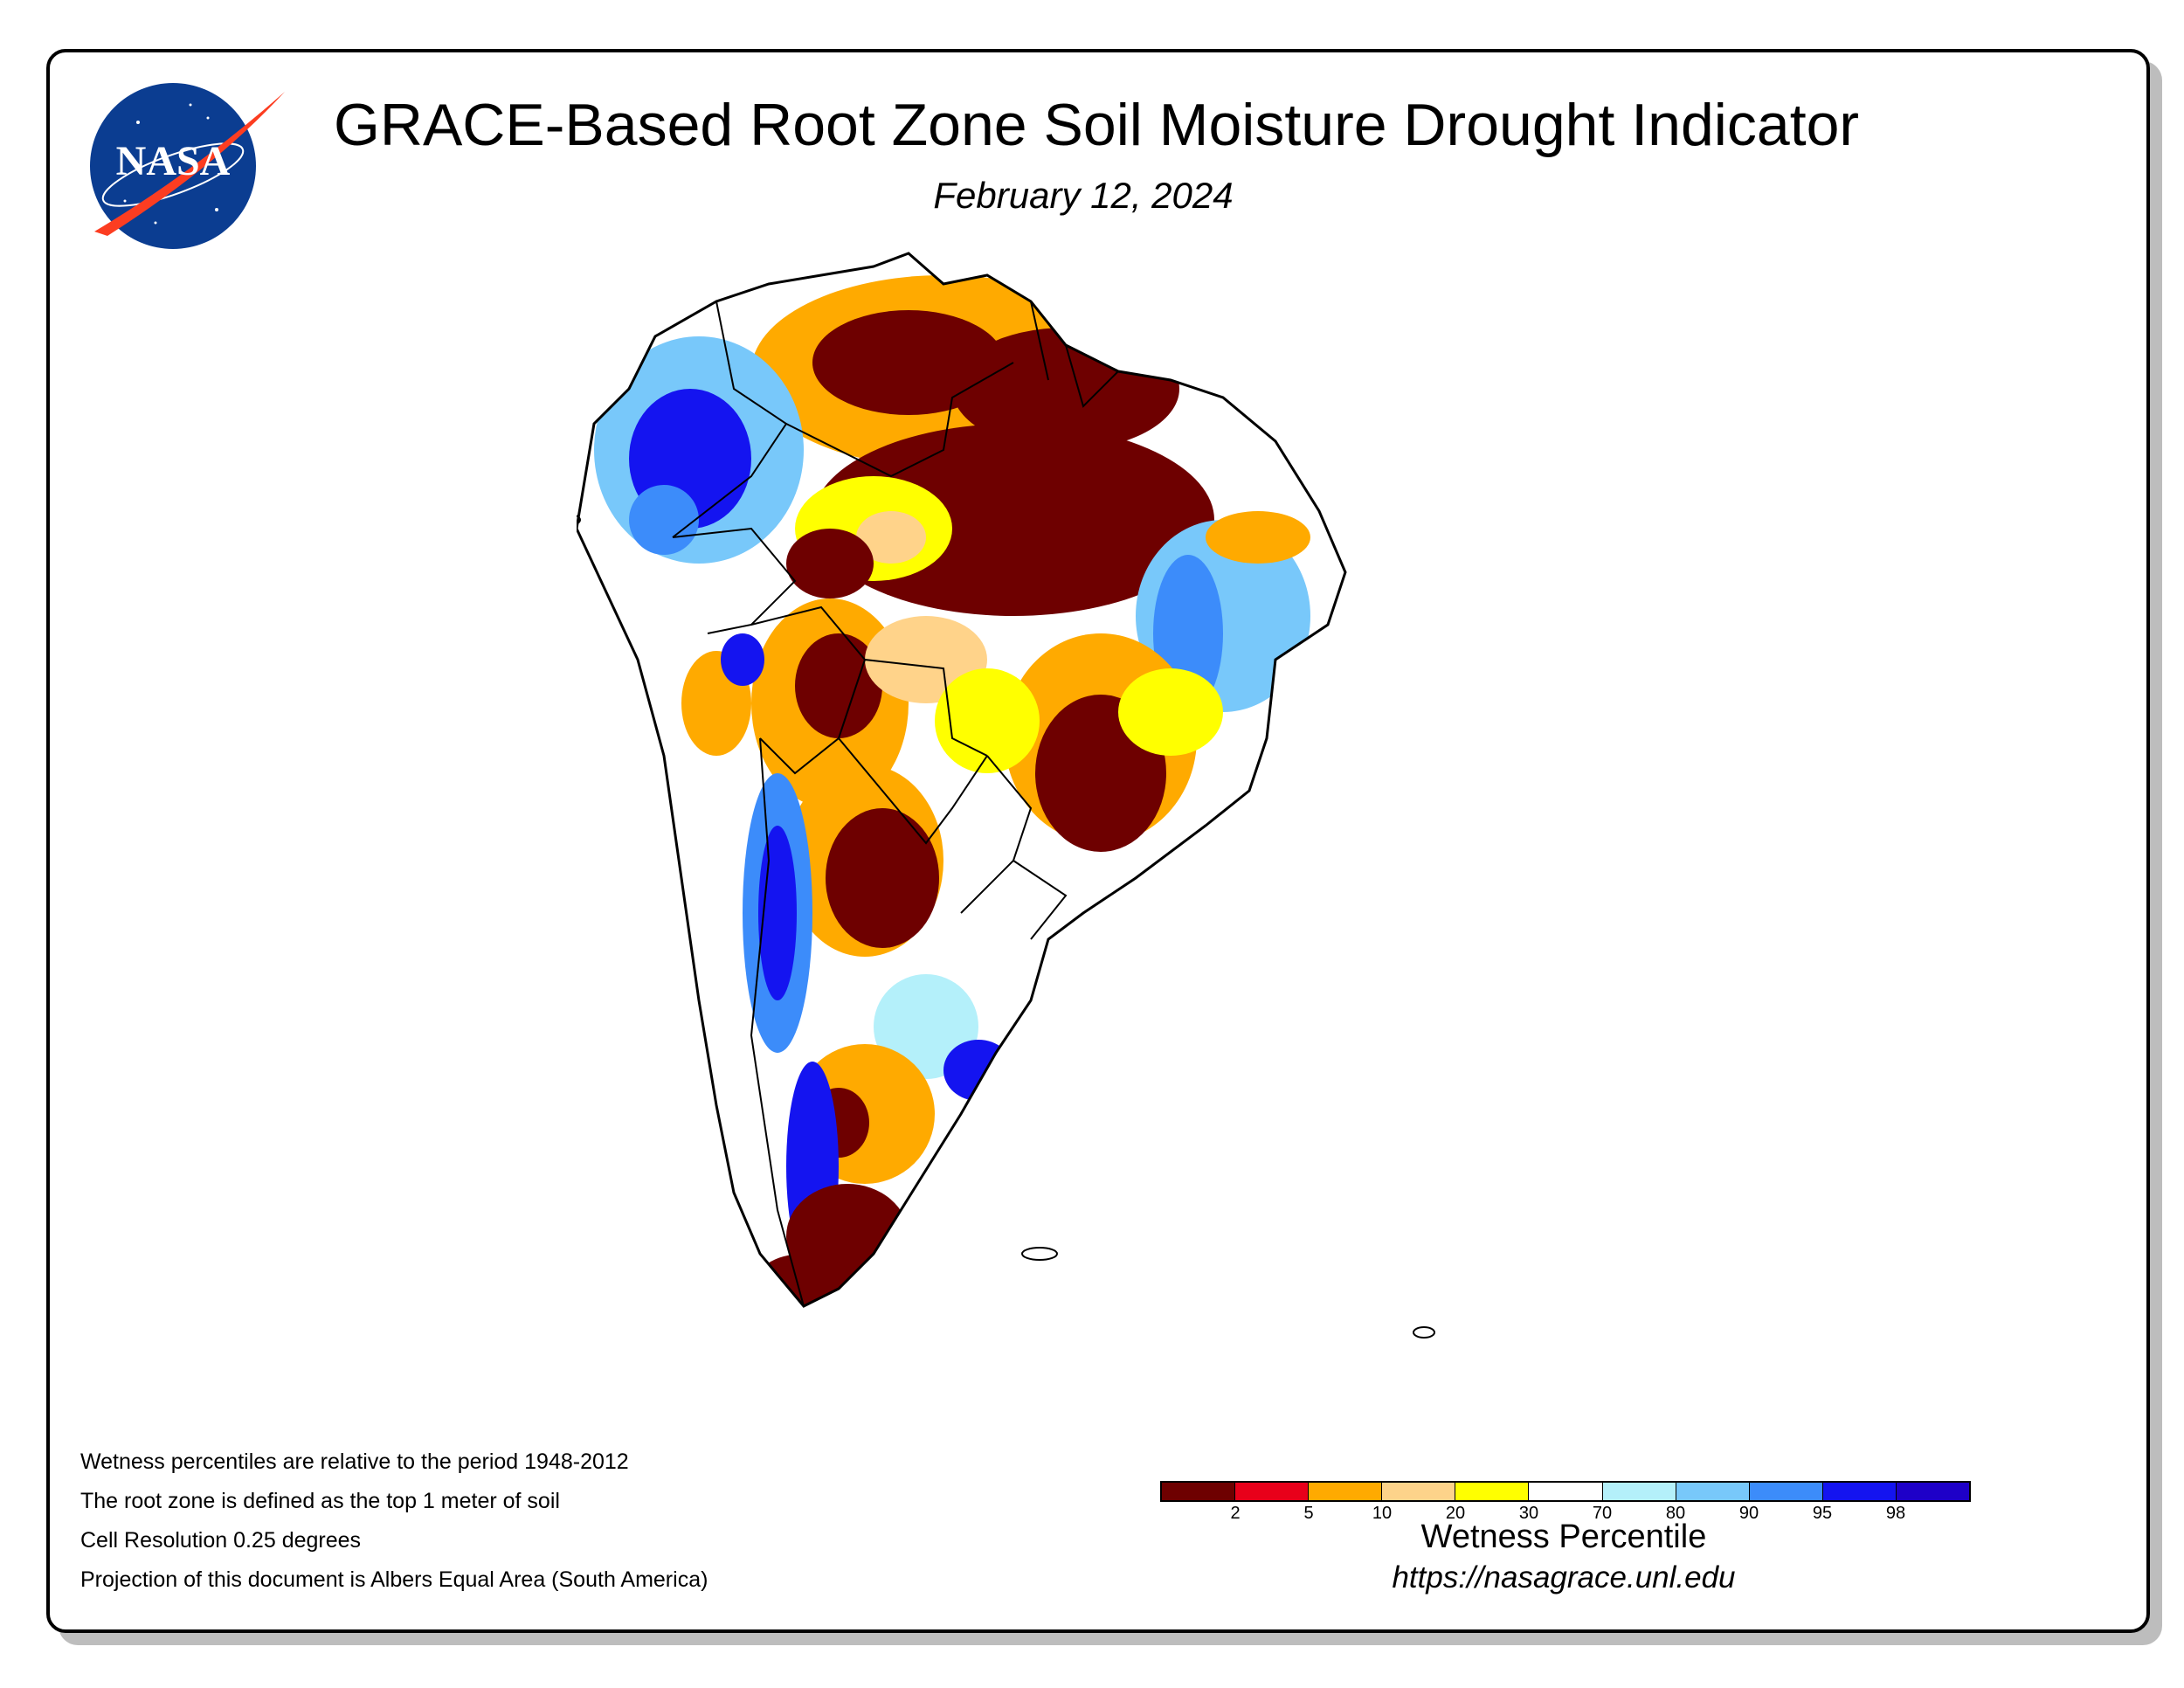 The width and height of the screenshot is (2184, 1688). Describe the element at coordinates (1308, 1513) in the screenshot. I see `legend-tick-label: 5` at that location.